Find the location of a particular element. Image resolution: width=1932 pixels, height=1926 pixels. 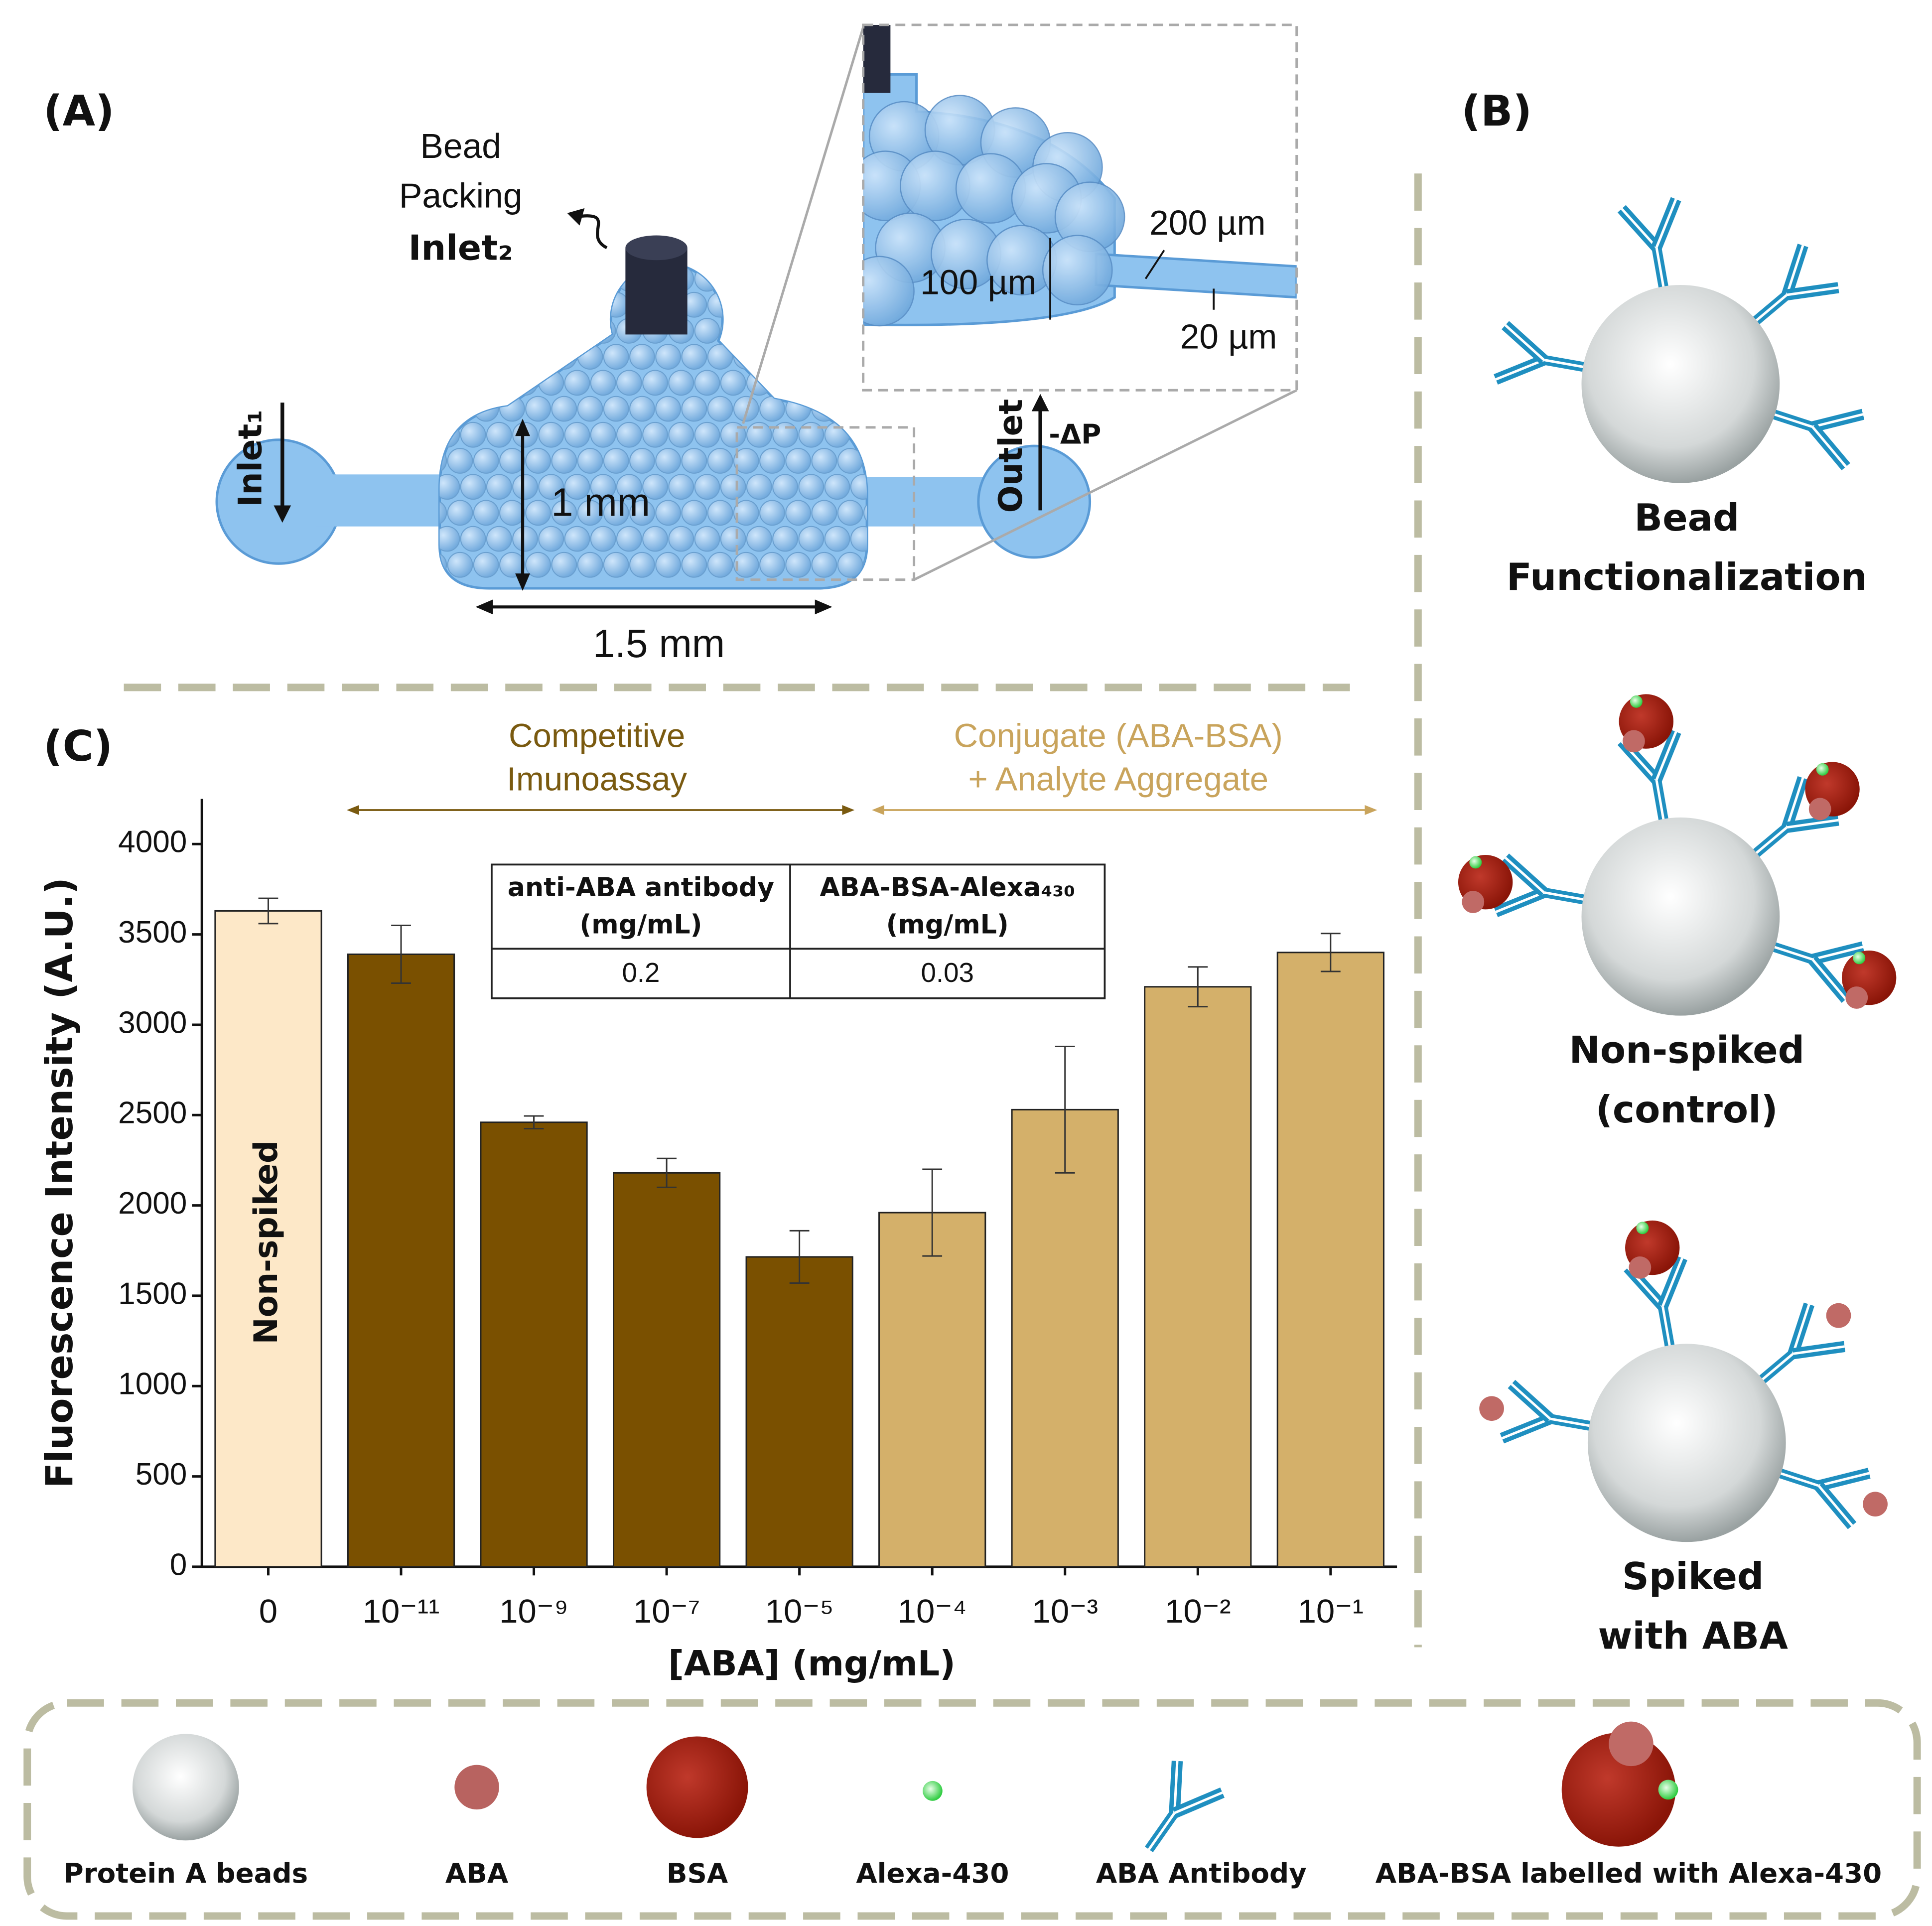

table-frame is located at coordinates (798, 931).